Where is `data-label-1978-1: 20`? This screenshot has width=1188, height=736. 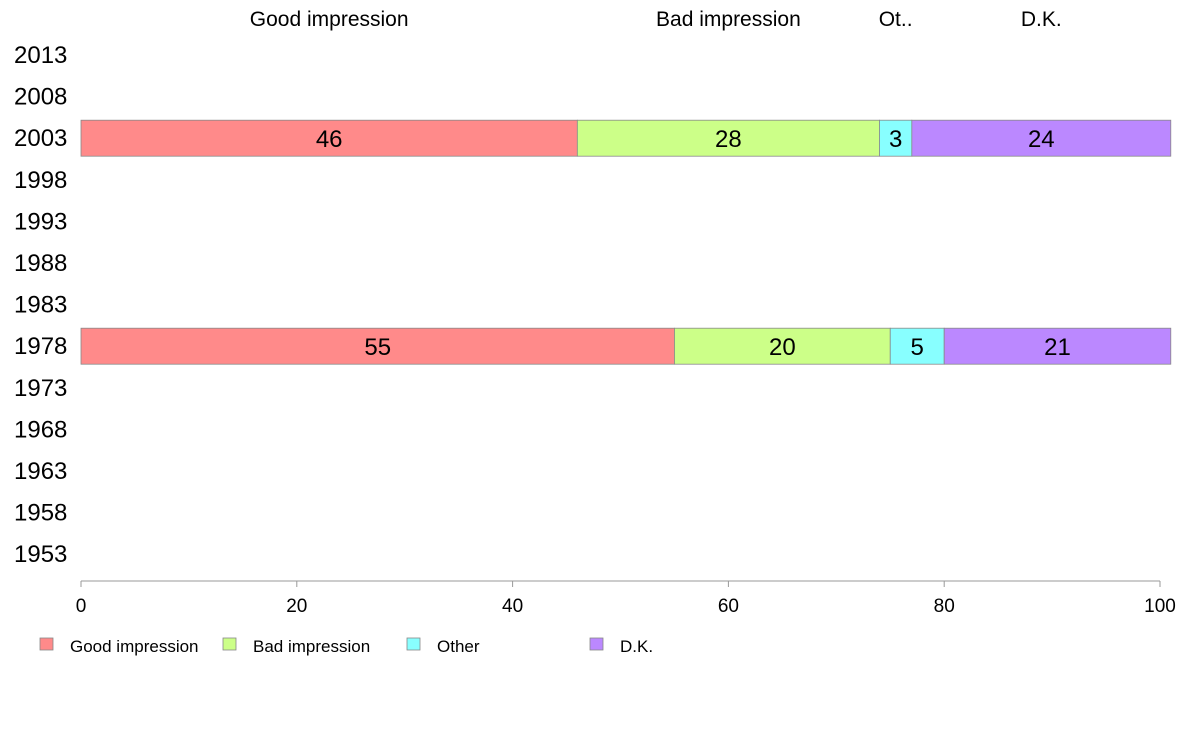
data-label-1978-1: 20 is located at coordinates (782, 347).